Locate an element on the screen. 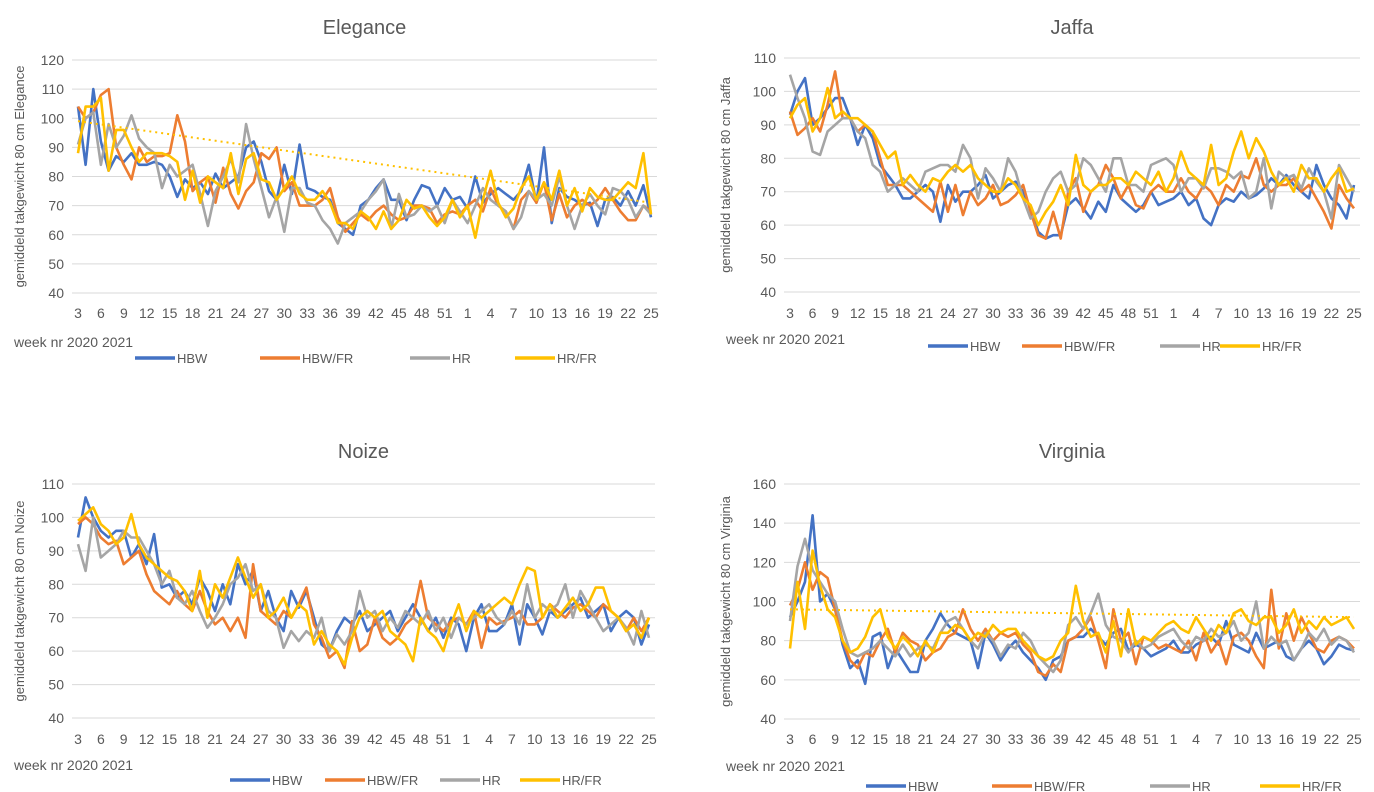 This screenshot has height=792, width=1374. chart-title: Noize is located at coordinates (363, 452).